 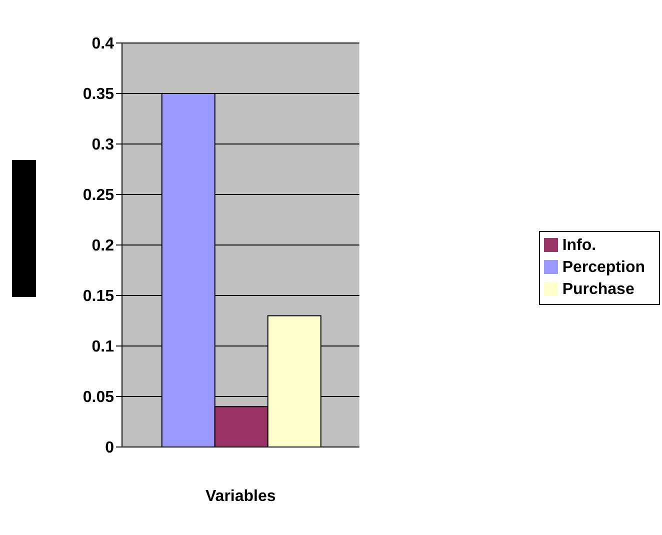 I want to click on y-tick-label: 0.05, so click(x=98, y=397).